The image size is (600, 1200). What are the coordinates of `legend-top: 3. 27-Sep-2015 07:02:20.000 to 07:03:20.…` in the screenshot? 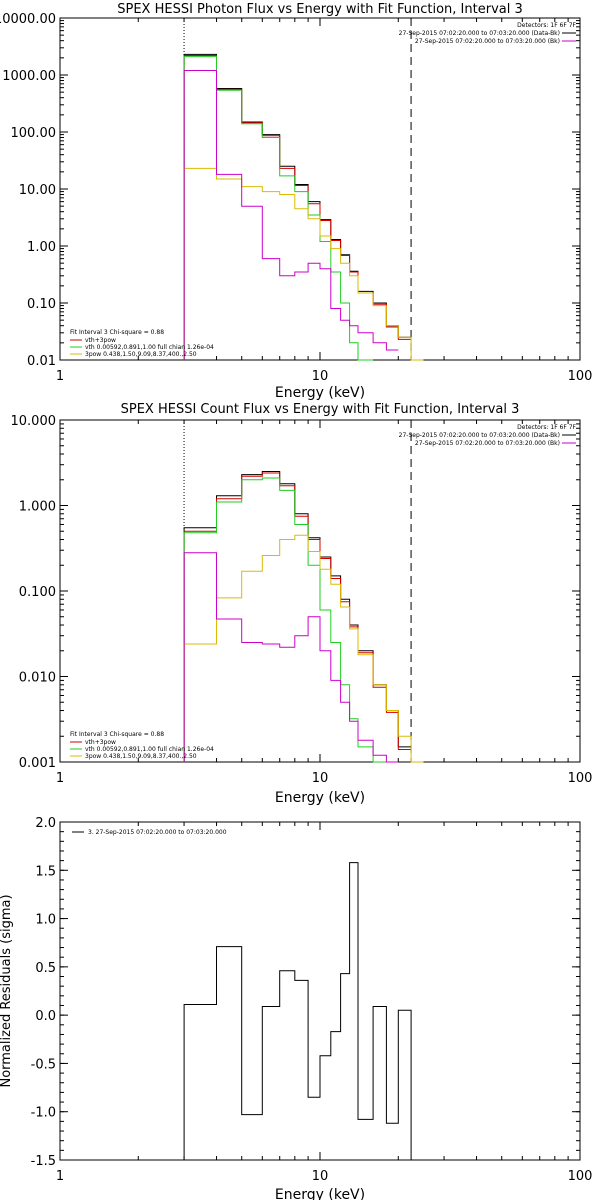 It's located at (149, 832).